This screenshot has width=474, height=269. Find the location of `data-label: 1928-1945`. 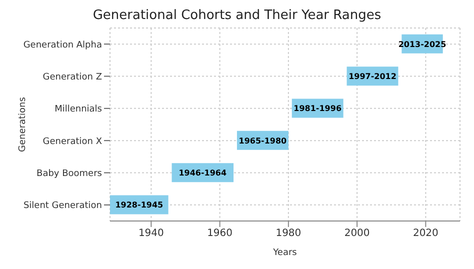

data-label: 1928-1945 is located at coordinates (139, 205).